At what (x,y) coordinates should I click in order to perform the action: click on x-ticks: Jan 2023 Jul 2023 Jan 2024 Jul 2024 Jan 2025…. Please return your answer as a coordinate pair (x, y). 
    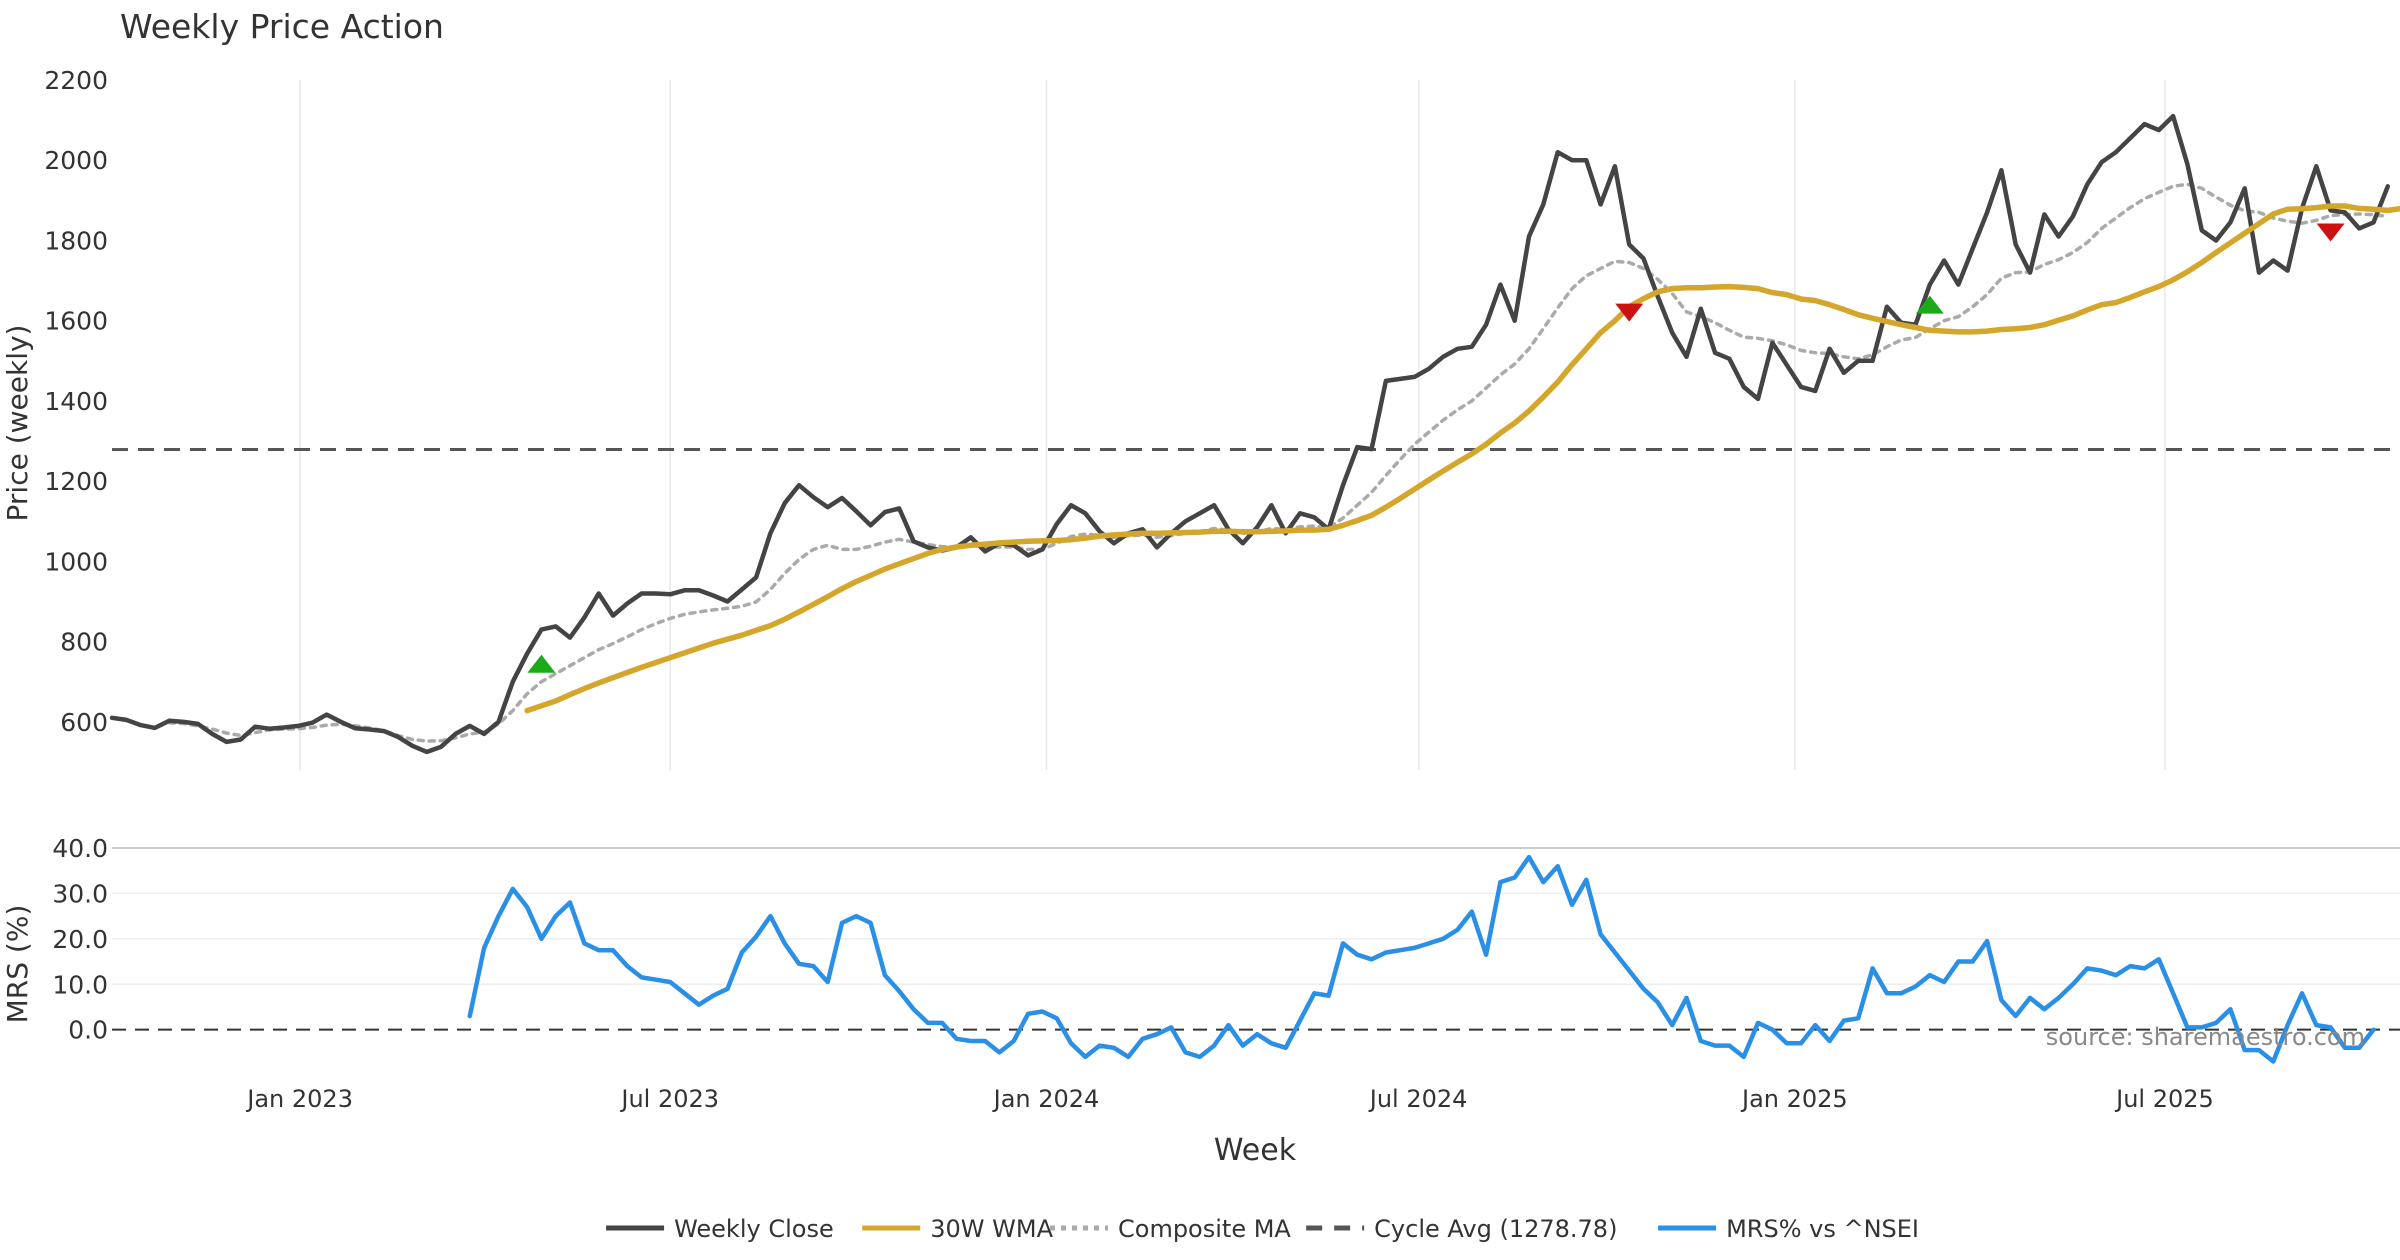
    Looking at the image, I should click on (1229, 1099).